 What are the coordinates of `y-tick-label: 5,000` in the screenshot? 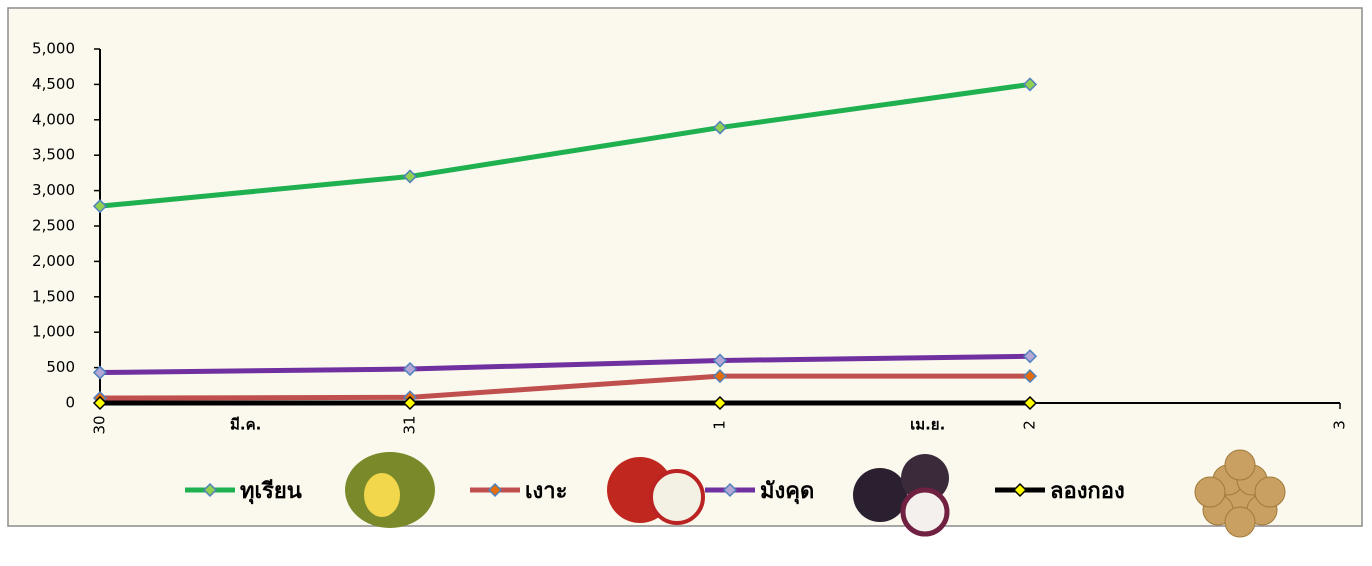 It's located at (53, 49).